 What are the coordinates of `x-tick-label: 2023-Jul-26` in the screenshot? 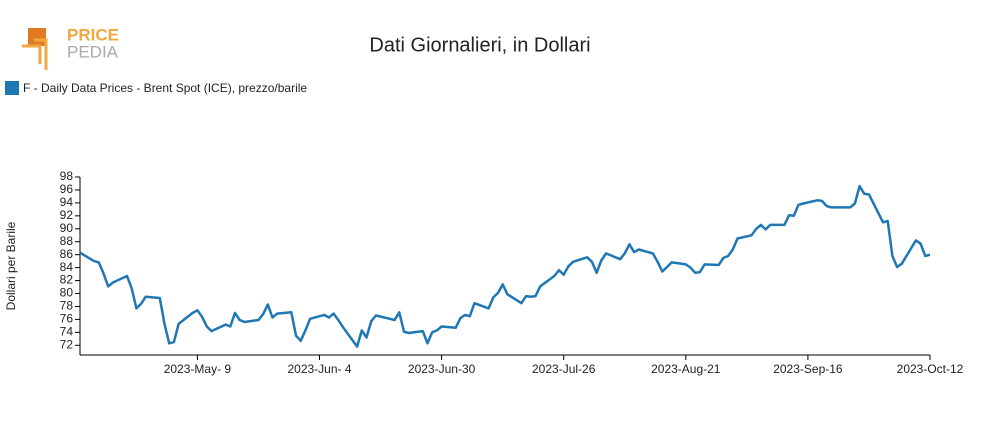 It's located at (564, 369).